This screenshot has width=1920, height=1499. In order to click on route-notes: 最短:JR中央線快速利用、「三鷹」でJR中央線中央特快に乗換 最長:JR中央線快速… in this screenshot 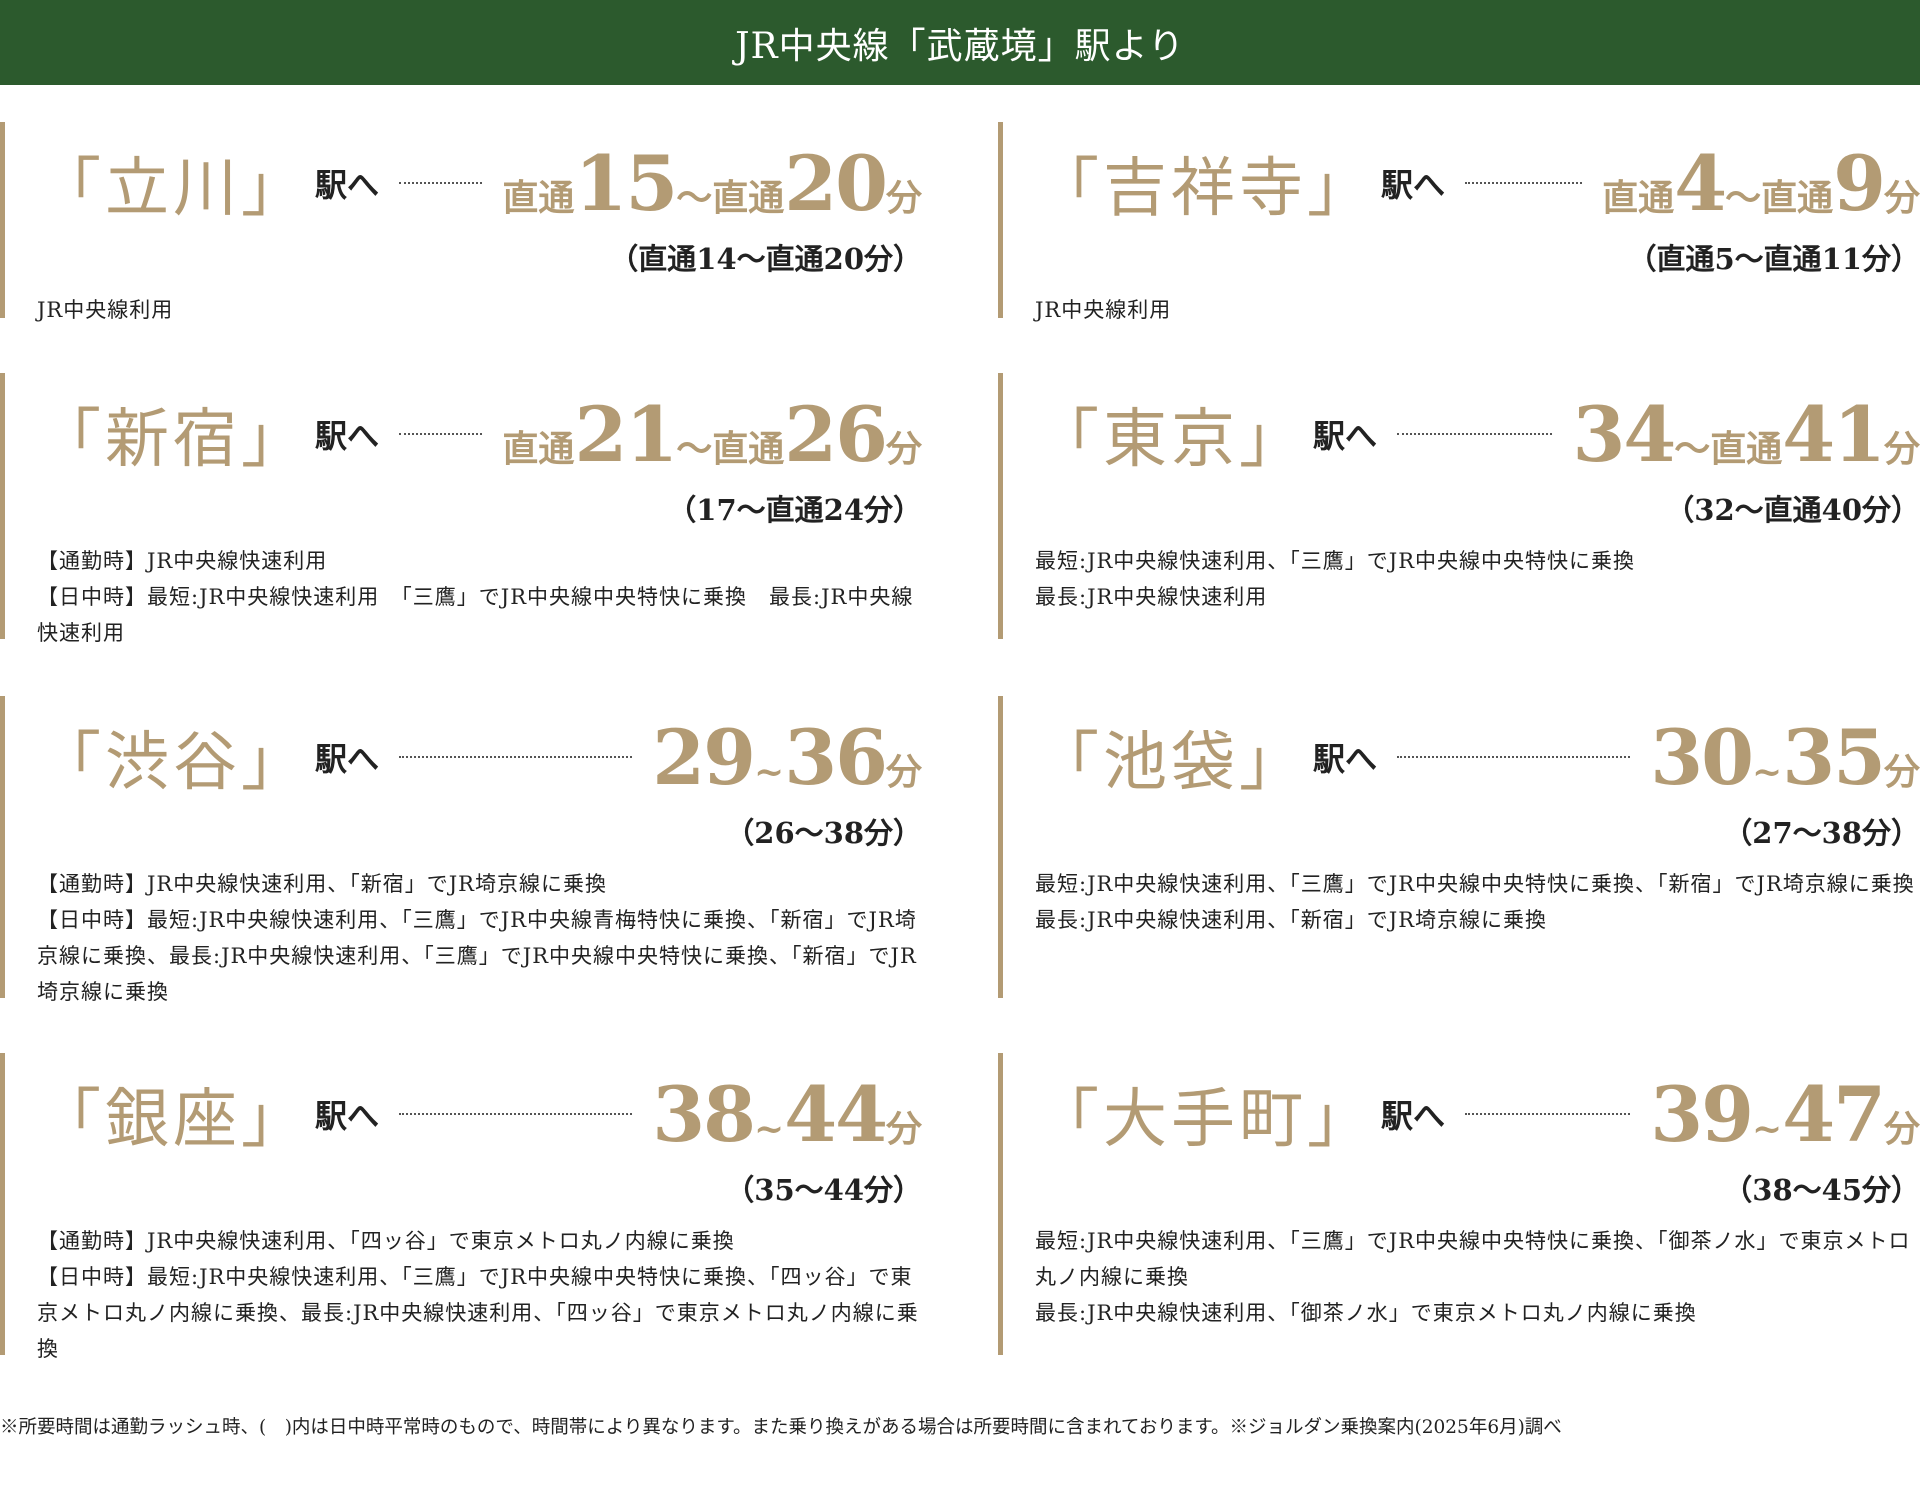, I will do `click(1477, 579)`.